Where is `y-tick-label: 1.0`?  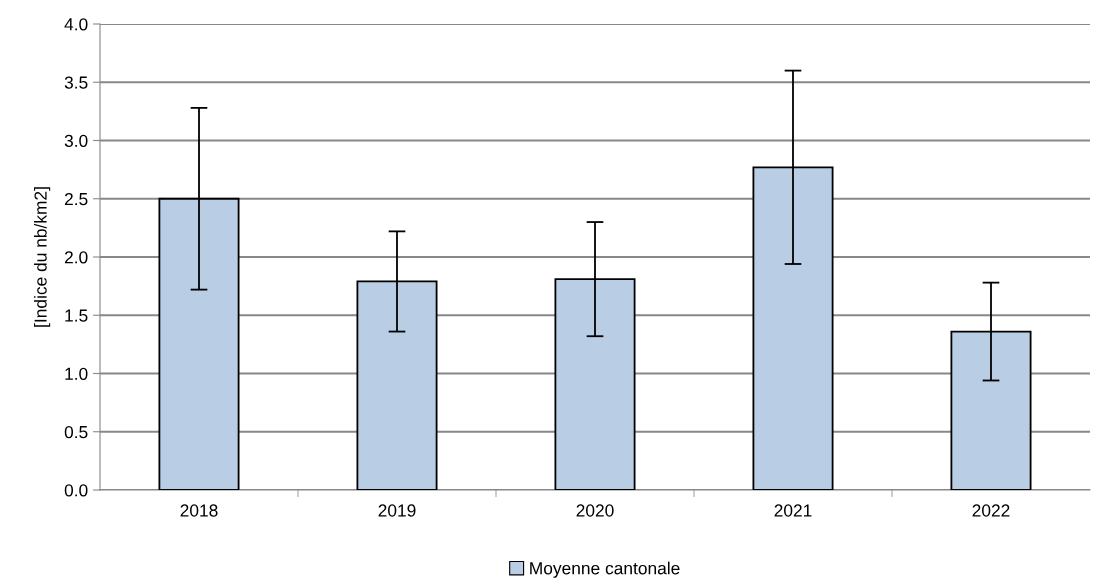
y-tick-label: 1.0 is located at coordinates (76, 373).